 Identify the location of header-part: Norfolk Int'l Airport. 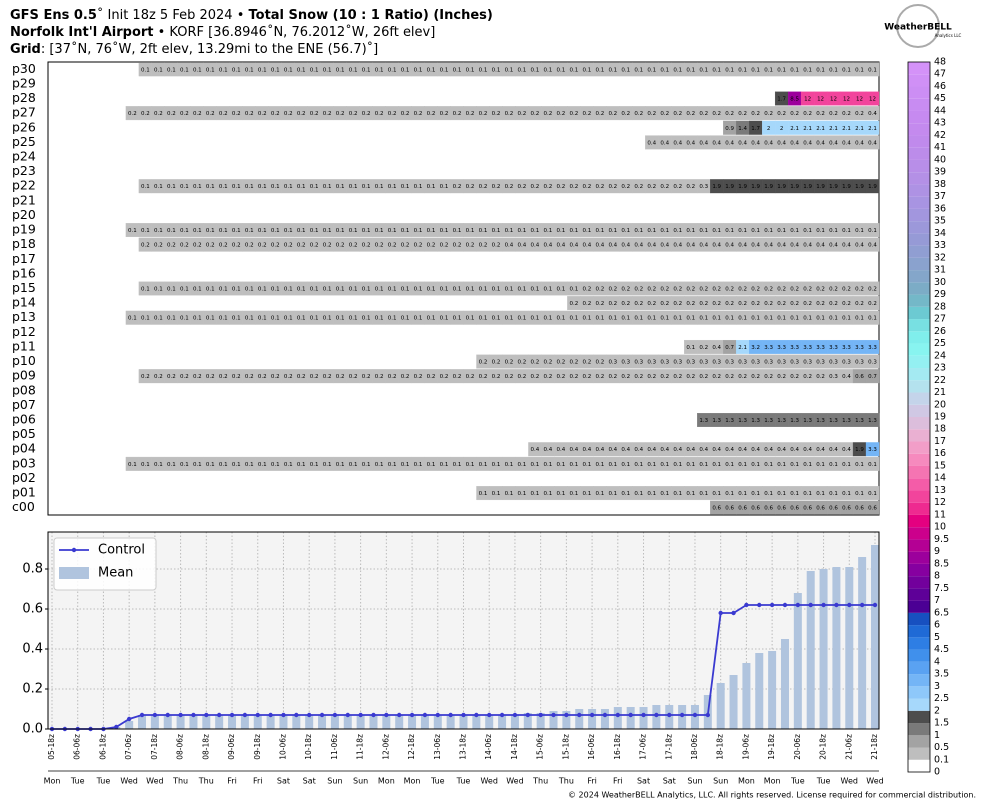
(82, 32).